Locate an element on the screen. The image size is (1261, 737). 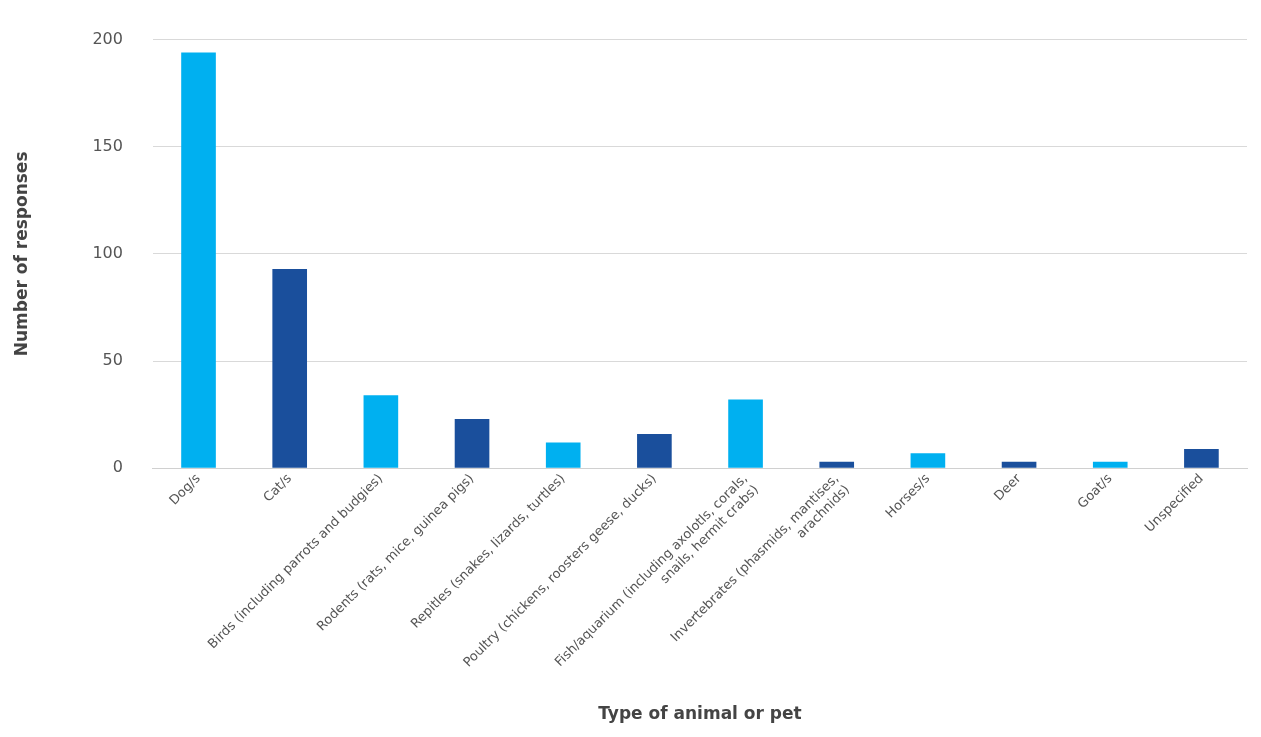
y-tick-label: 50 is located at coordinates (112, 360).